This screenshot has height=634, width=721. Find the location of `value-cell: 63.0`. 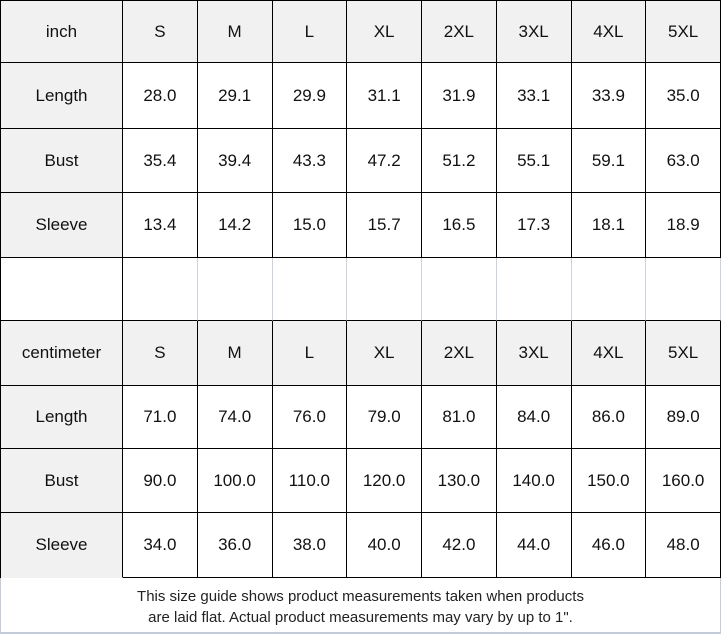

value-cell: 63.0 is located at coordinates (683, 161).